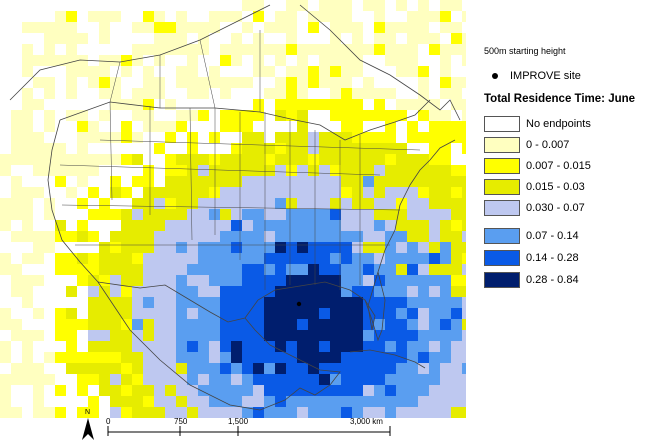 The width and height of the screenshot is (664, 446). Describe the element at coordinates (108, 421) in the screenshot. I see `scale-tick-0: 0` at that location.